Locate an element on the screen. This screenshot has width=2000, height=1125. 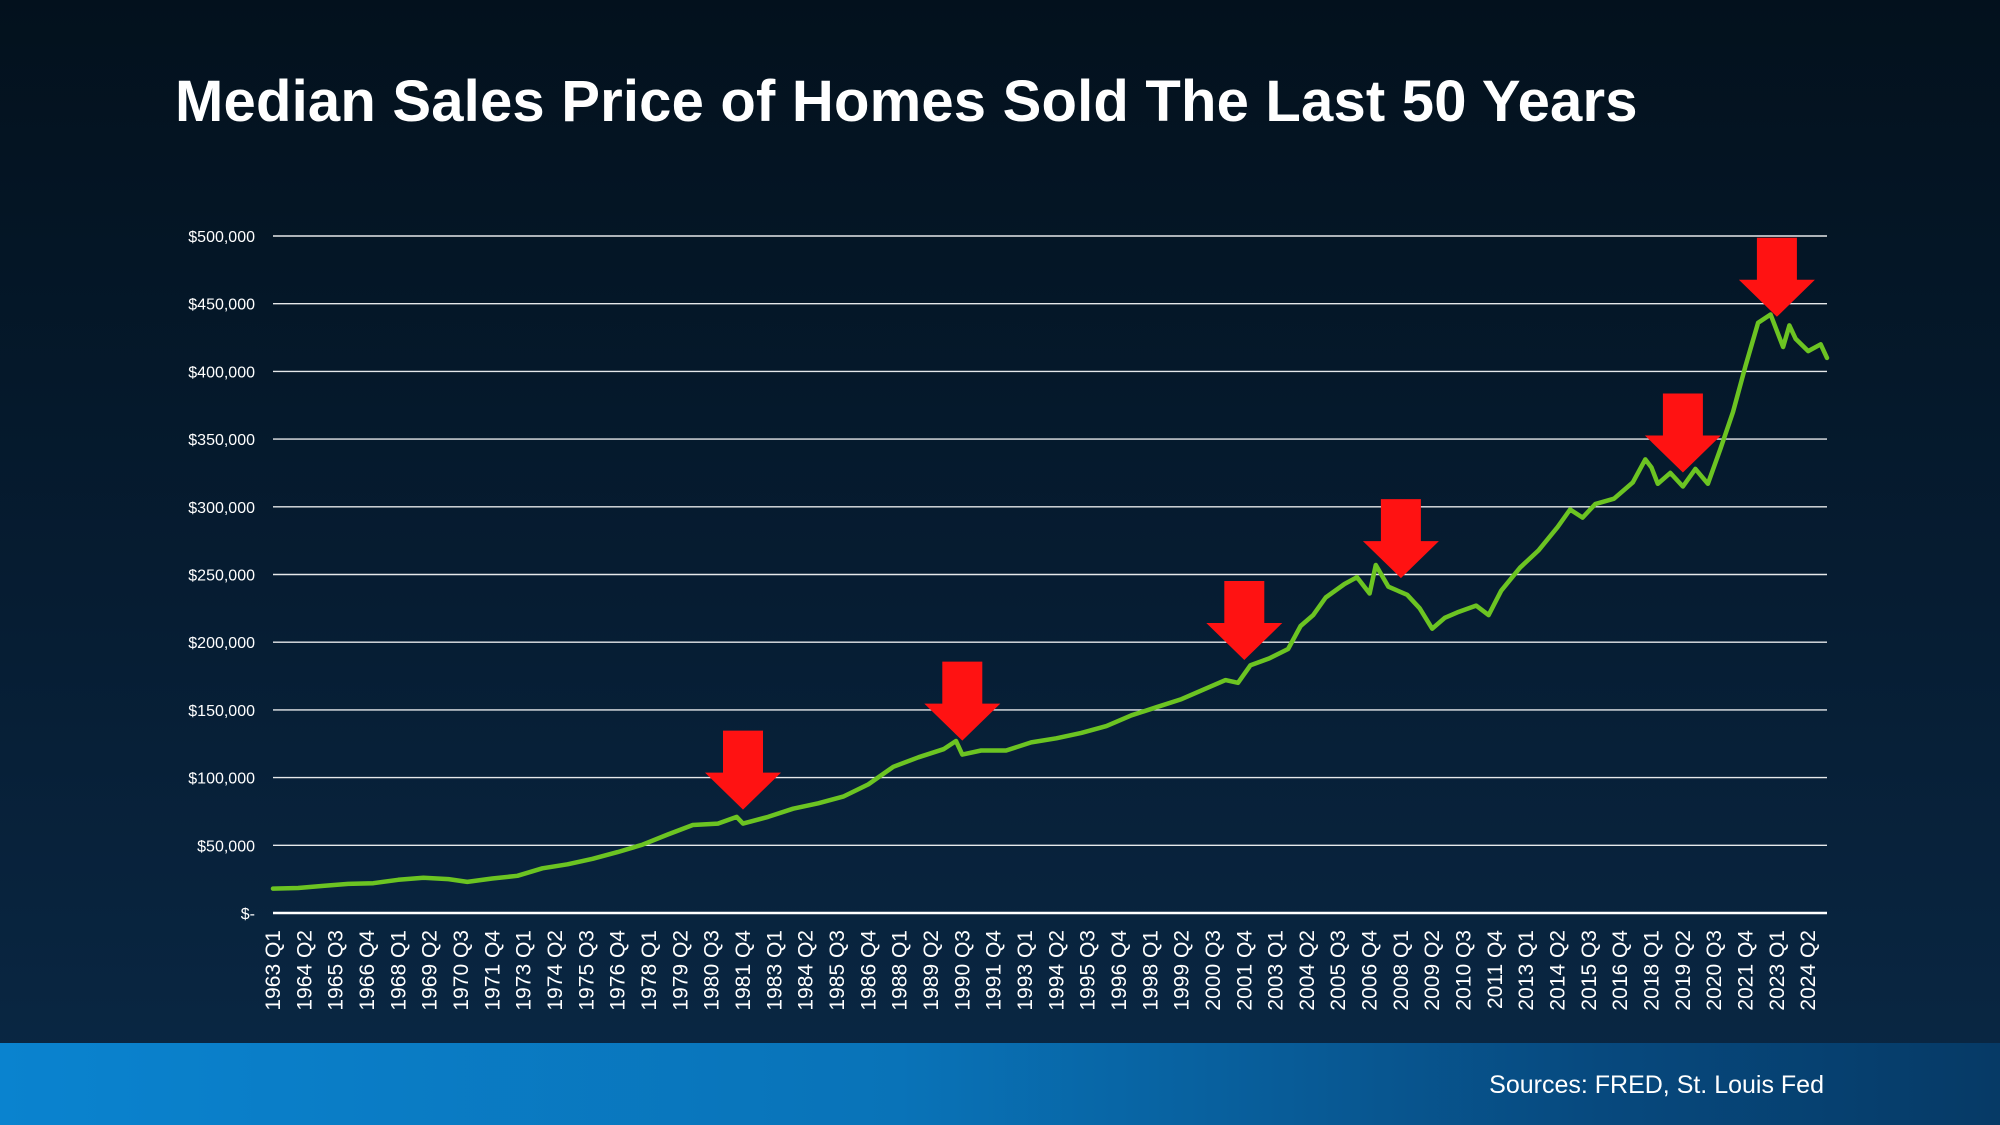
y-tick-label: $500,000 is located at coordinates (221, 237).